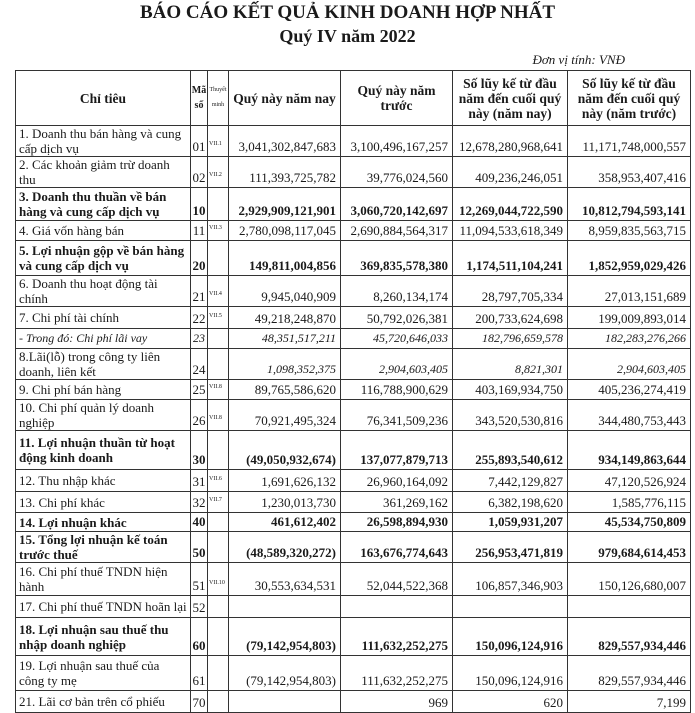  Describe the element at coordinates (510, 317) in the screenshot. I see `ytd-current-value: 200,733,624,698` at that location.